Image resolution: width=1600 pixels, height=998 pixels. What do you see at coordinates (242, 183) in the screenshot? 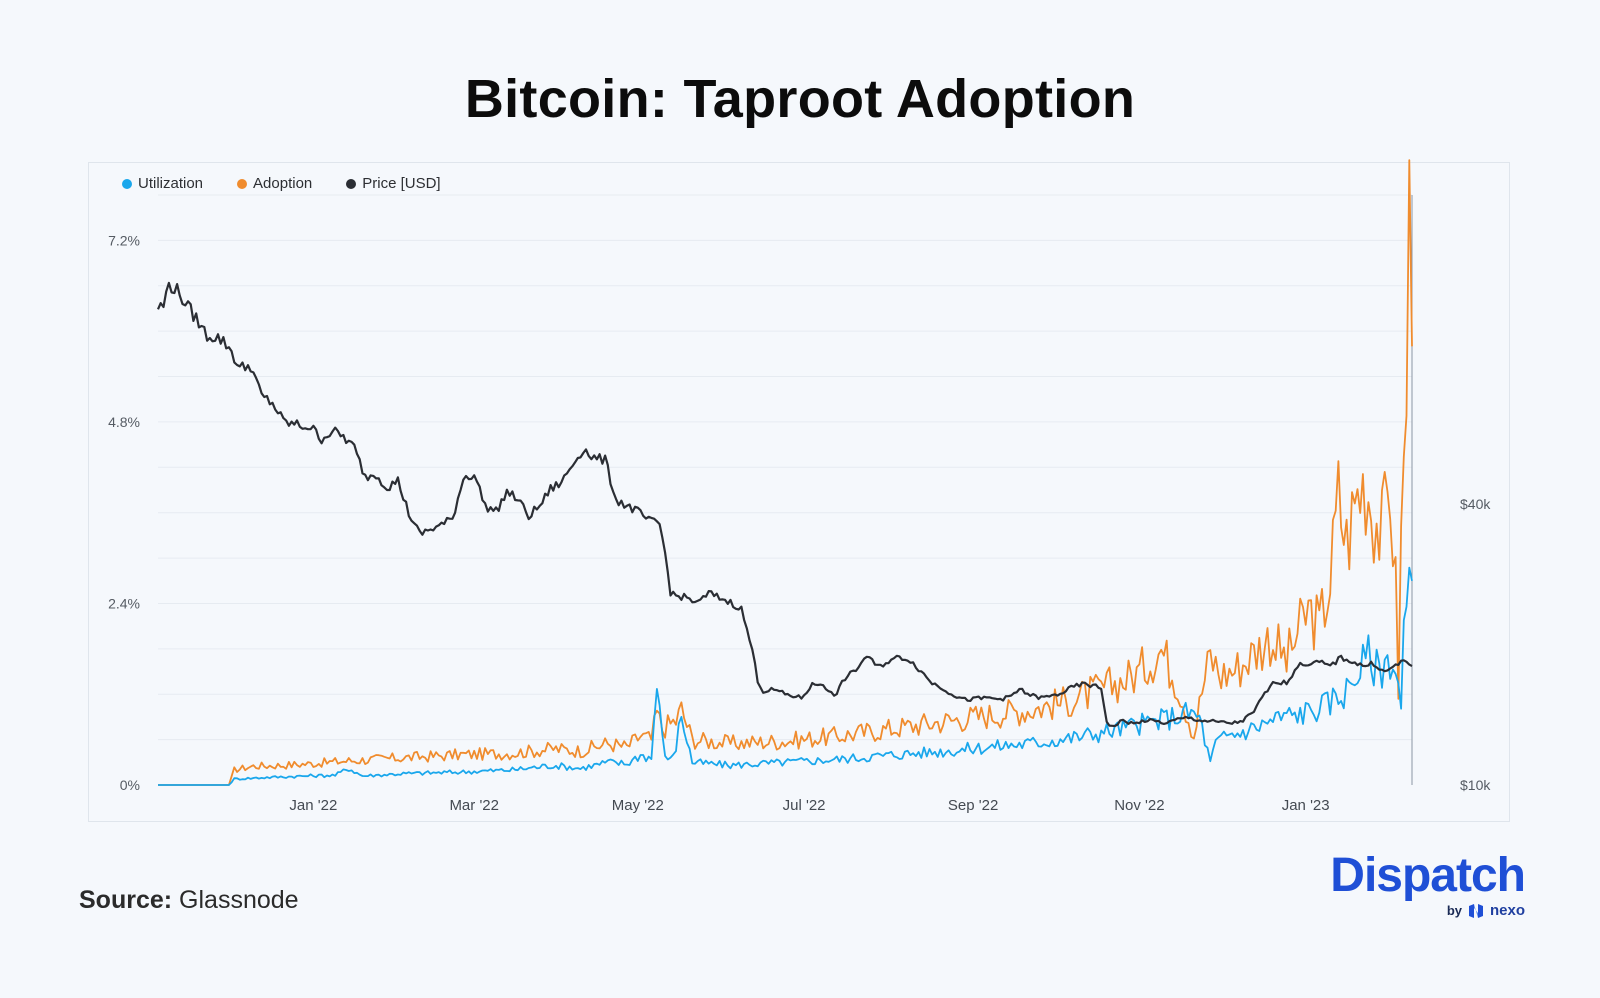
I see `adoption-dot-icon` at bounding box center [242, 183].